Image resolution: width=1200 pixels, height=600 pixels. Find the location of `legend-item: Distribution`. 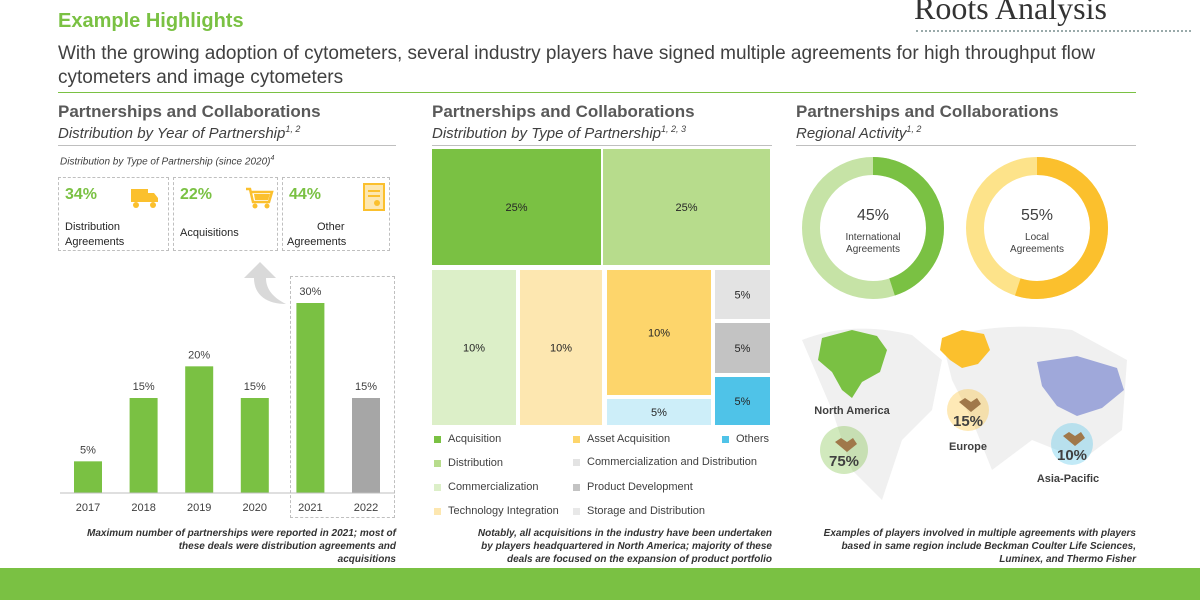

legend-item: Distribution is located at coordinates (468, 463).